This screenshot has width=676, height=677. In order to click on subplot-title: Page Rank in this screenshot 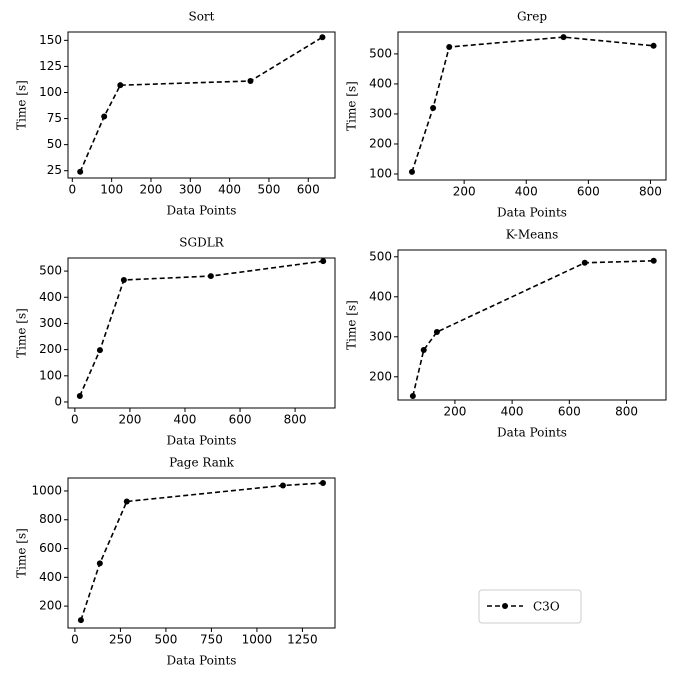, I will do `click(201, 463)`.